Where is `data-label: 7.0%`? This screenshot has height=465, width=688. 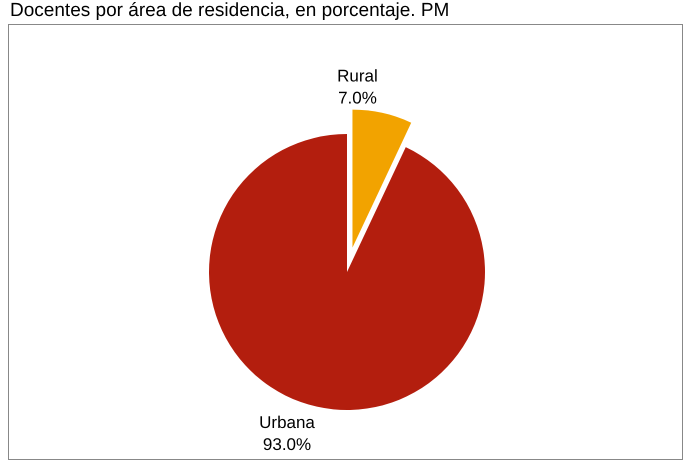 data-label: 7.0% is located at coordinates (357, 98).